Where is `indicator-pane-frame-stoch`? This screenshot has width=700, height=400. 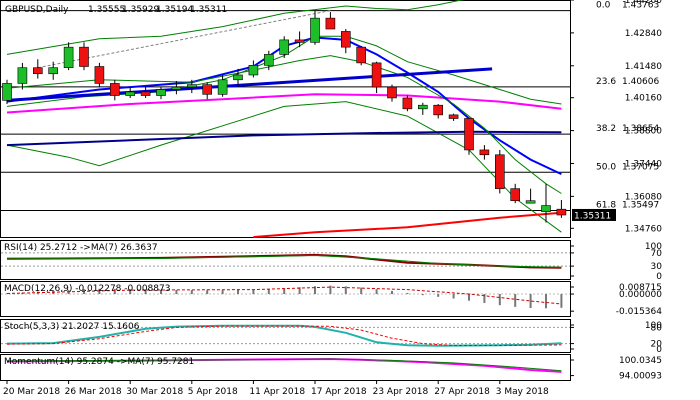
indicator-pane-frame-stoch is located at coordinates (285, 336).